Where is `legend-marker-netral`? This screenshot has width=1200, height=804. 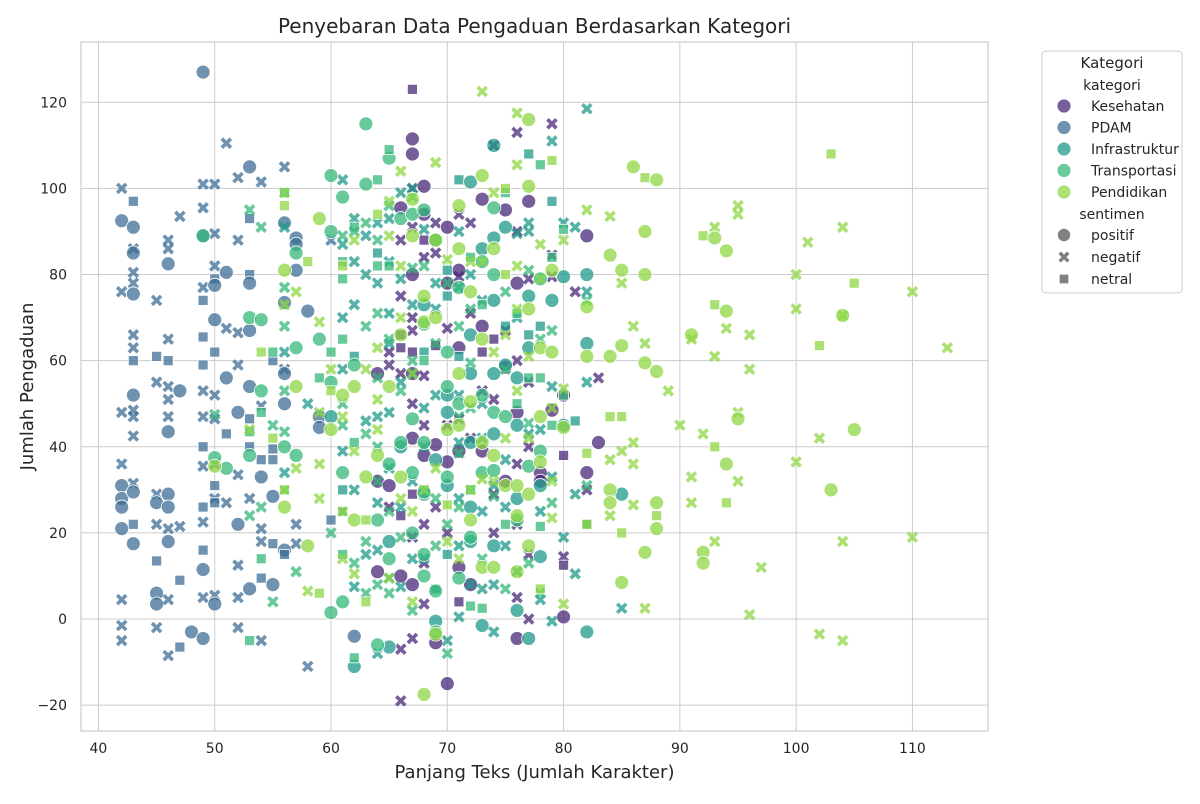
legend-marker-netral is located at coordinates (1064, 279).